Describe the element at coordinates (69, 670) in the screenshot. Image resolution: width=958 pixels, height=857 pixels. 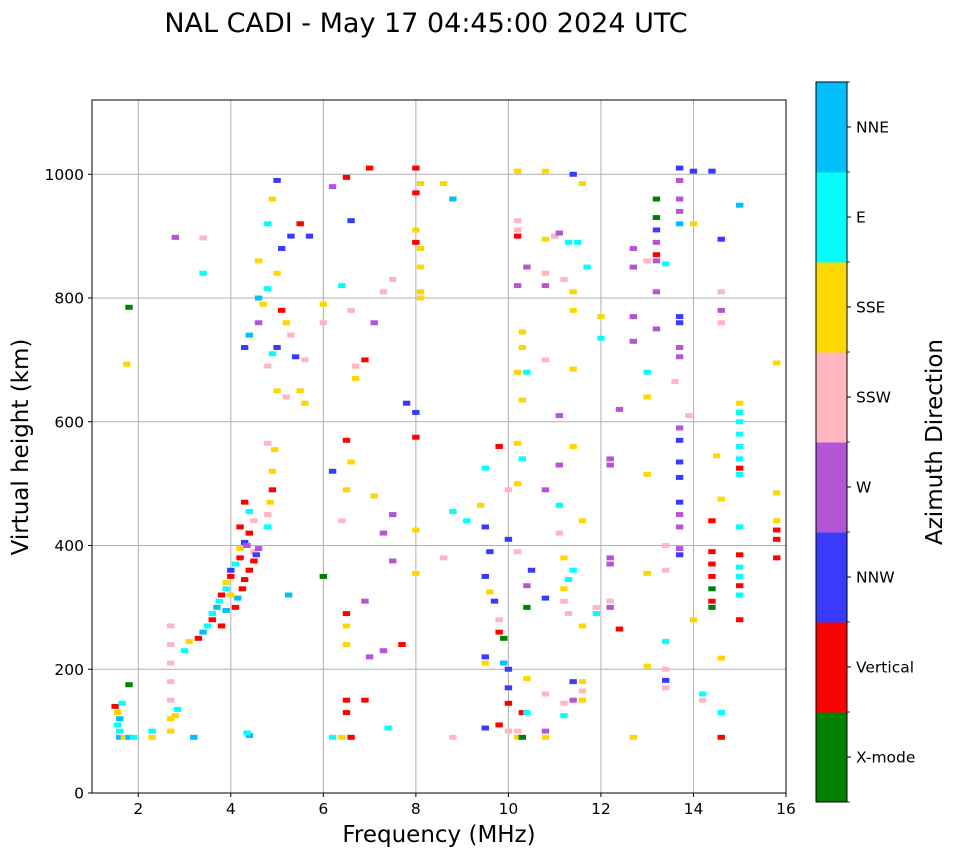
I see `y-tick-label: 200` at that location.